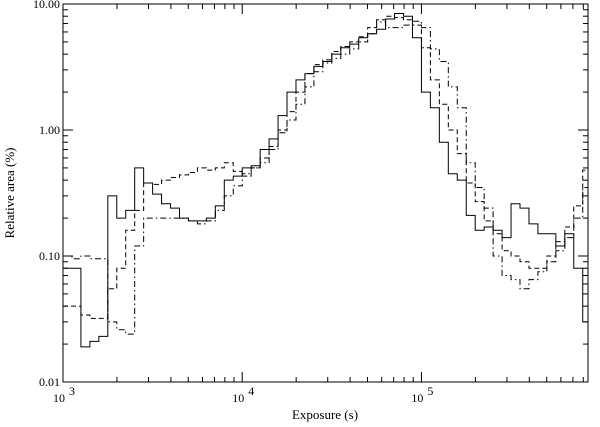 Image resolution: width=600 pixels, height=427 pixels. I want to click on x-tick-label-exponent: 4, so click(251, 391).